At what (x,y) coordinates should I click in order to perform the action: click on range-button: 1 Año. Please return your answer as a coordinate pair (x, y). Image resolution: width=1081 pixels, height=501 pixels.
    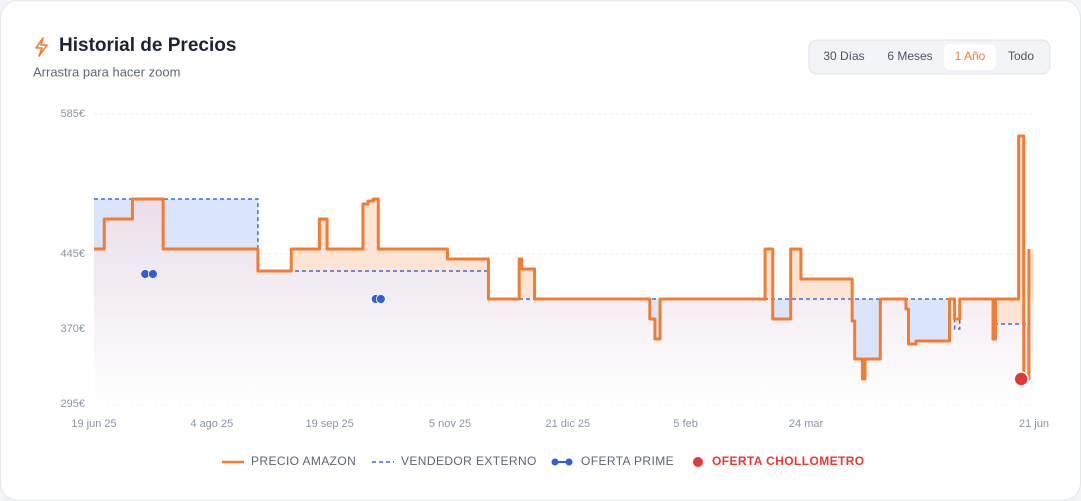
    Looking at the image, I should click on (970, 56).